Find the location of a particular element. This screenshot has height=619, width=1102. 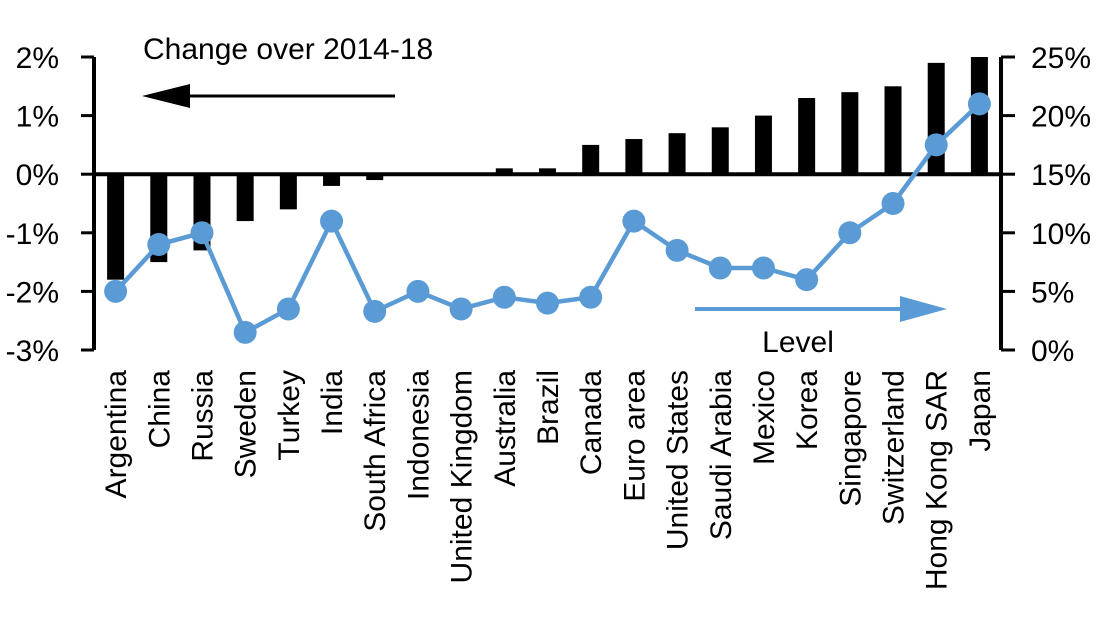

marker-brazil is located at coordinates (547, 303).